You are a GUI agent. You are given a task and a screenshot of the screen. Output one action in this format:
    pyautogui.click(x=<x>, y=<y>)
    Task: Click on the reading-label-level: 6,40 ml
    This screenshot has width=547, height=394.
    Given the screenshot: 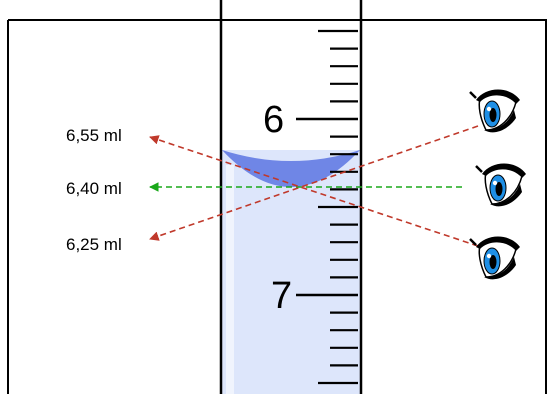 What is the action you would take?
    pyautogui.click(x=94, y=188)
    